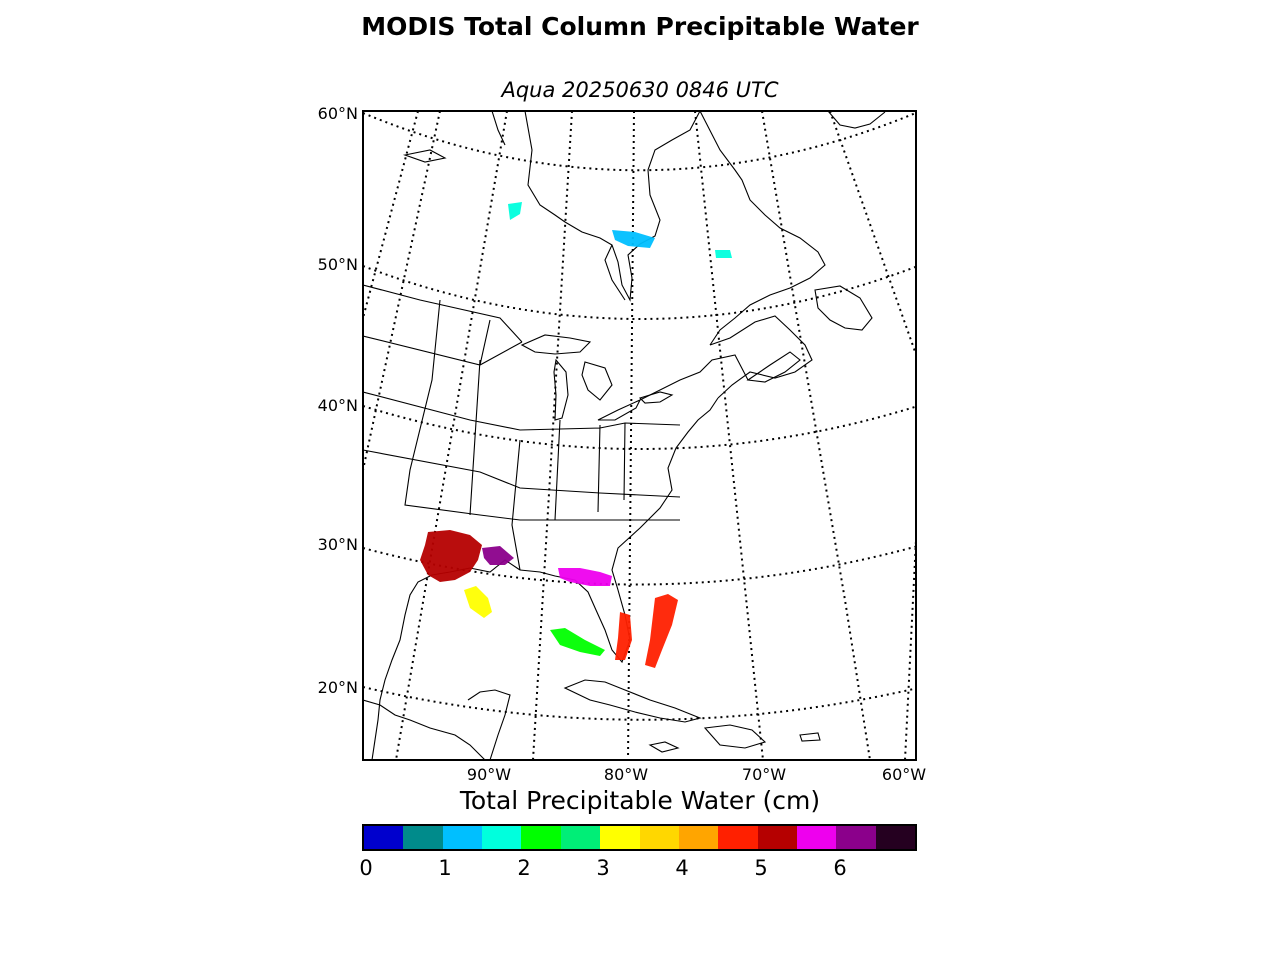 This screenshot has width=1280, height=960. I want to click on mexico-yucatan, so click(489, 724).